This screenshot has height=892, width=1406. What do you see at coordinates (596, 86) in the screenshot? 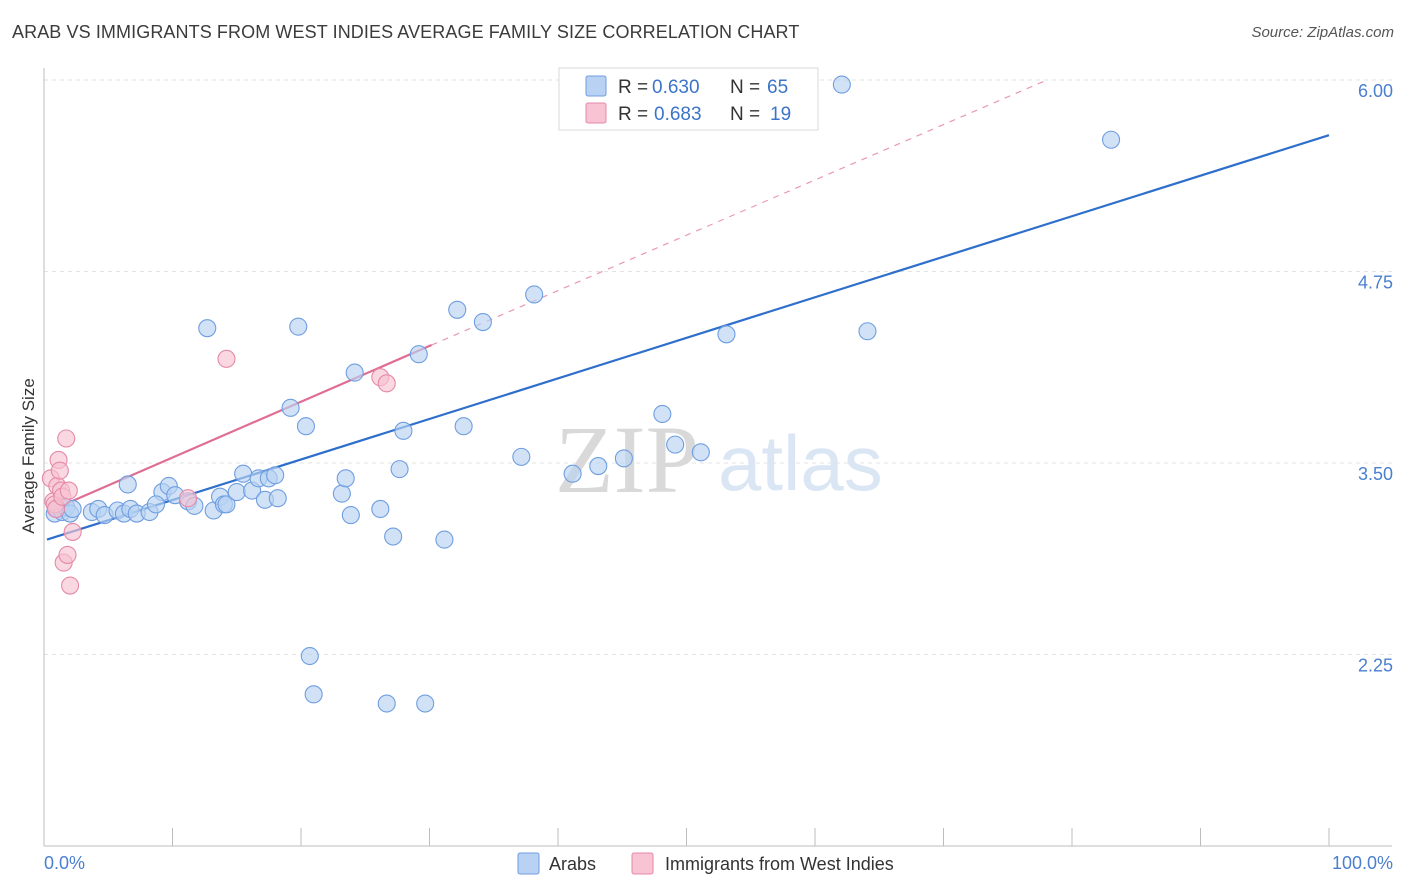
I see `legend-swatch-arabs` at bounding box center [596, 86].